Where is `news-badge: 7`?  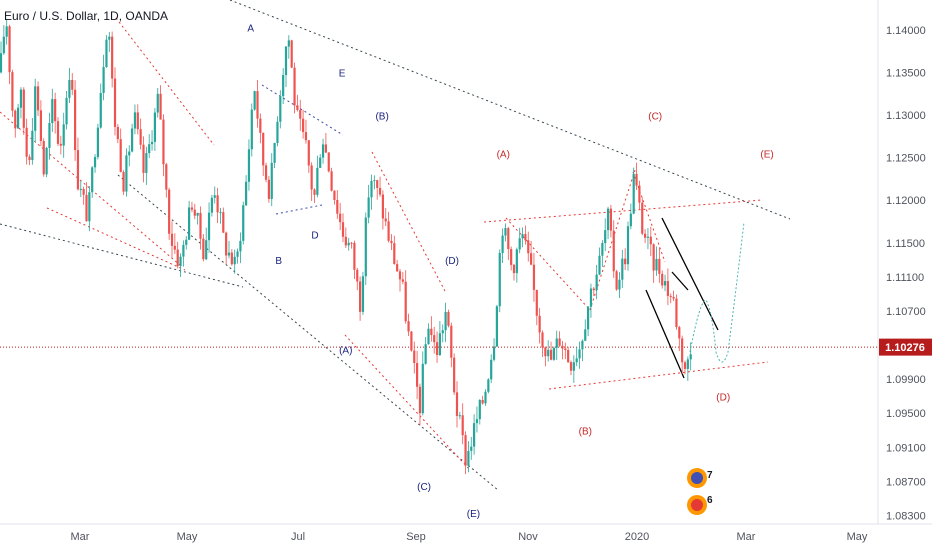 news-badge: 7 is located at coordinates (700, 478).